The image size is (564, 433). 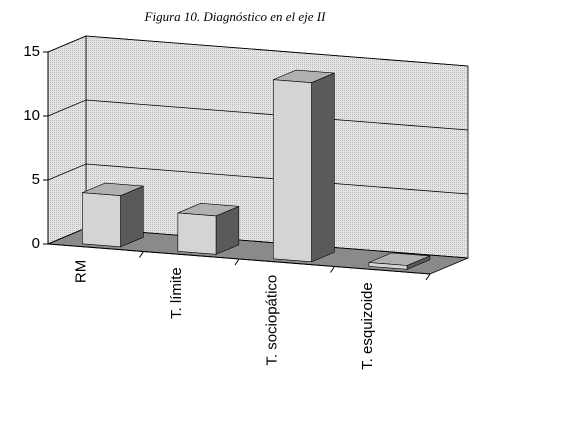 I want to click on side-wall, so click(x=67, y=140).